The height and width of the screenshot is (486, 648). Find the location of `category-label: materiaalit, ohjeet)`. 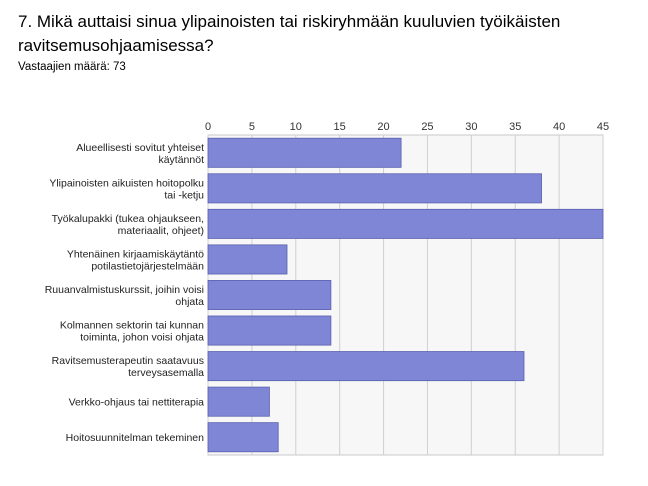

category-label: materiaalit, ohjeet) is located at coordinates (161, 231).